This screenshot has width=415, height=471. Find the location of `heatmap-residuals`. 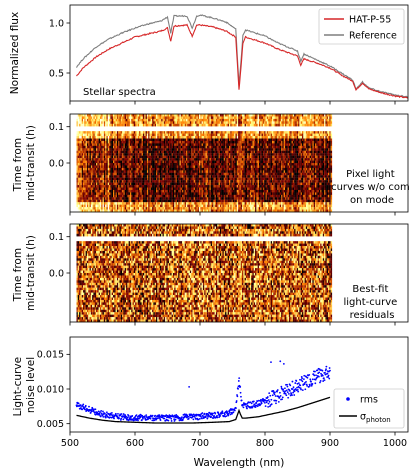

heatmap-residuals is located at coordinates (204, 273).